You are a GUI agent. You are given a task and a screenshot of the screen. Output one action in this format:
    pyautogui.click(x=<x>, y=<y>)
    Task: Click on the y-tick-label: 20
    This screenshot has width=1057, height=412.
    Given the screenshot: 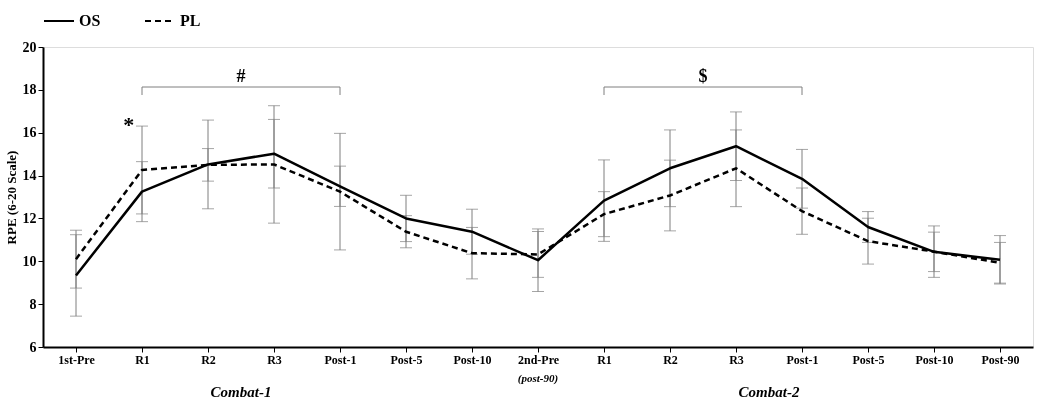 What is the action you would take?
    pyautogui.click(x=29, y=47)
    